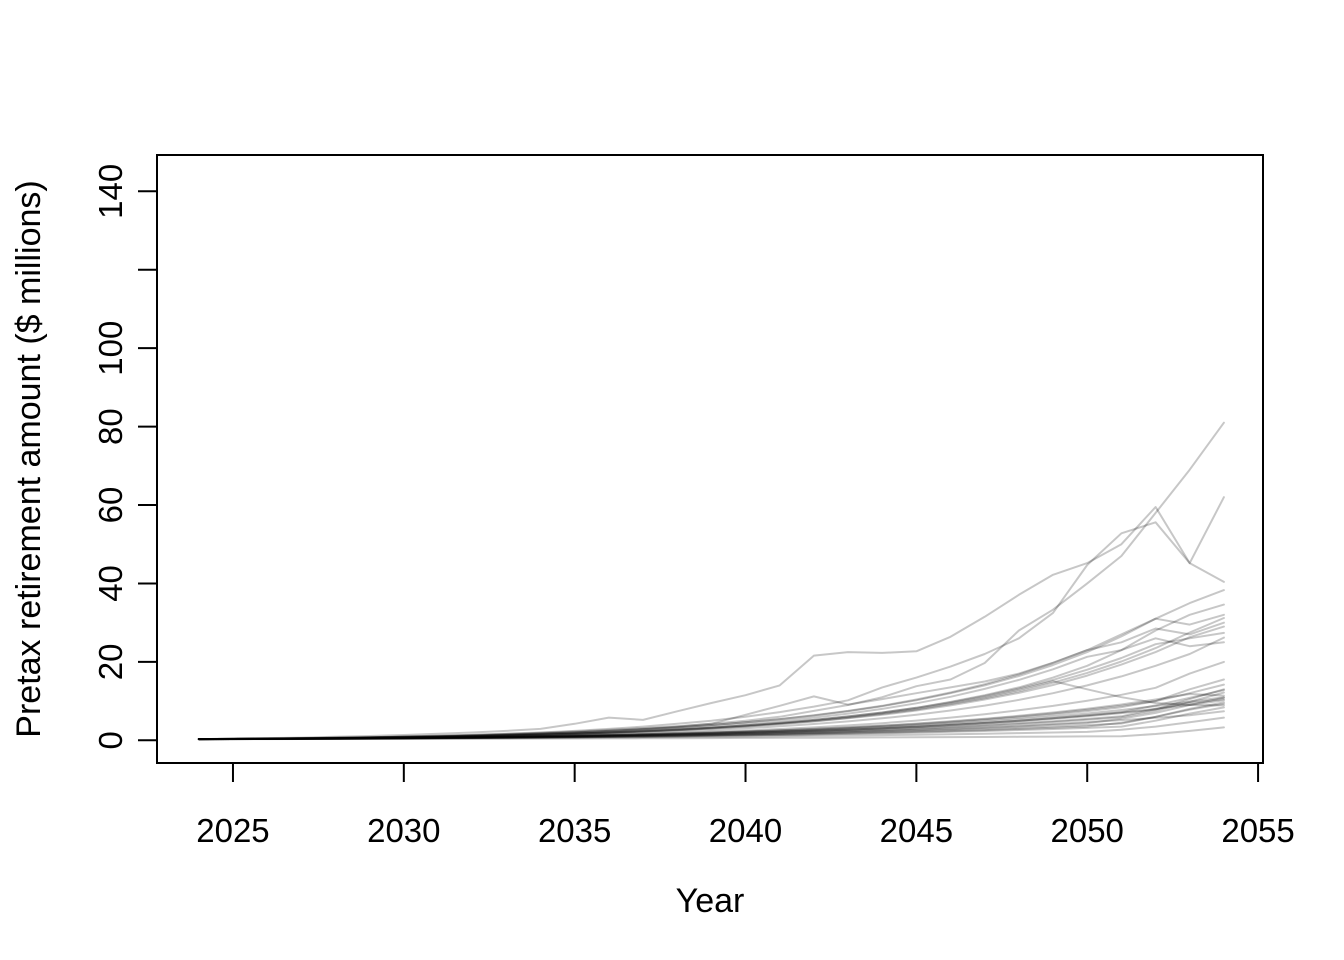  What do you see at coordinates (110, 426) in the screenshot?
I see `y-tick-label: 80` at bounding box center [110, 426].